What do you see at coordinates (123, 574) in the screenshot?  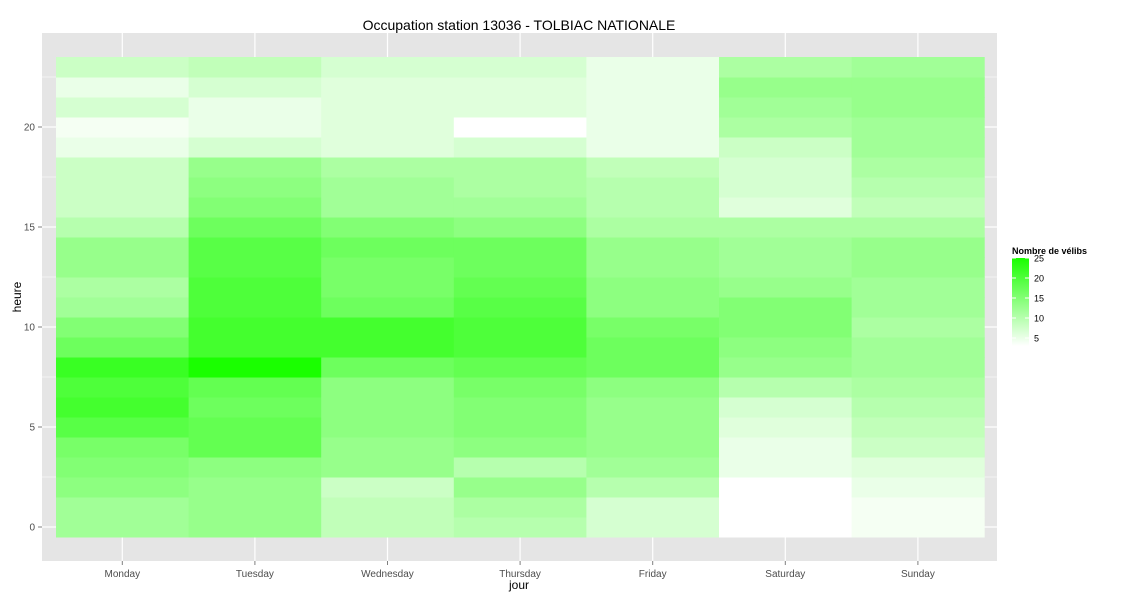 I see `x-tick-label: Monday` at bounding box center [123, 574].